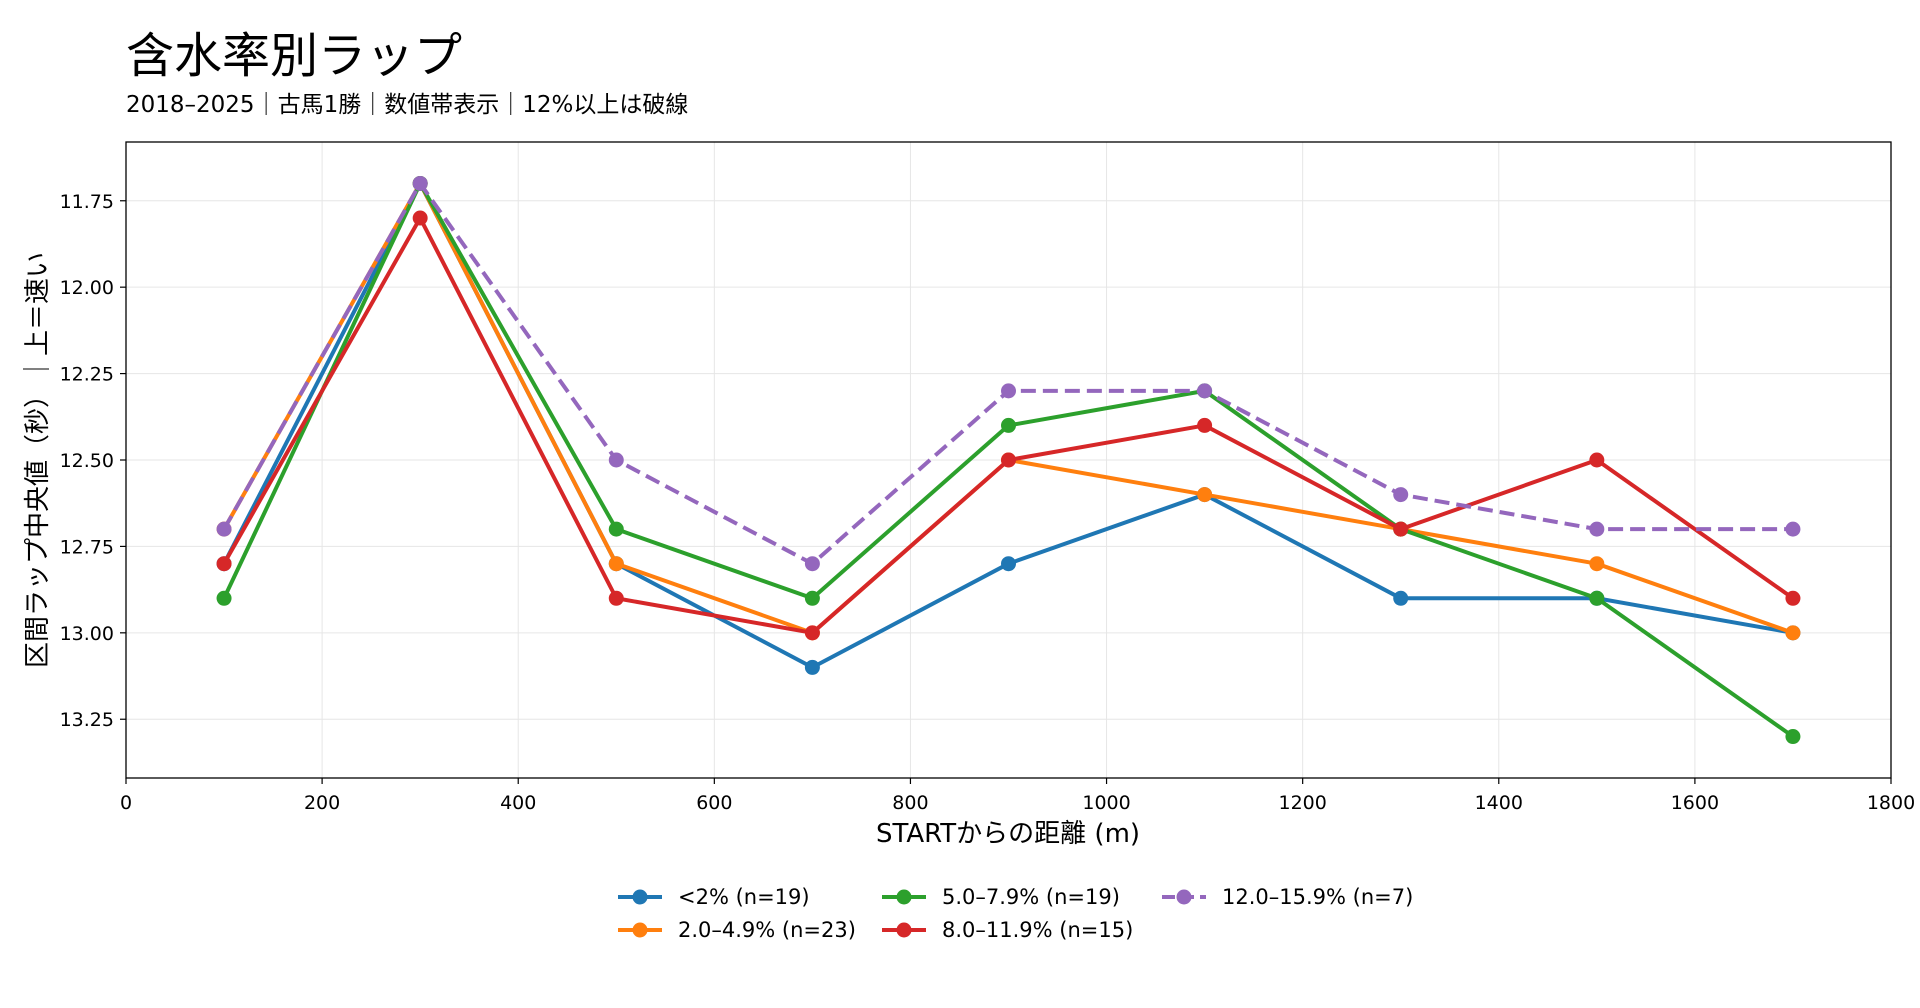 The width and height of the screenshot is (1920, 1008). Describe the element at coordinates (87, 375) in the screenshot. I see `y-tick-label: 12.25` at that location.